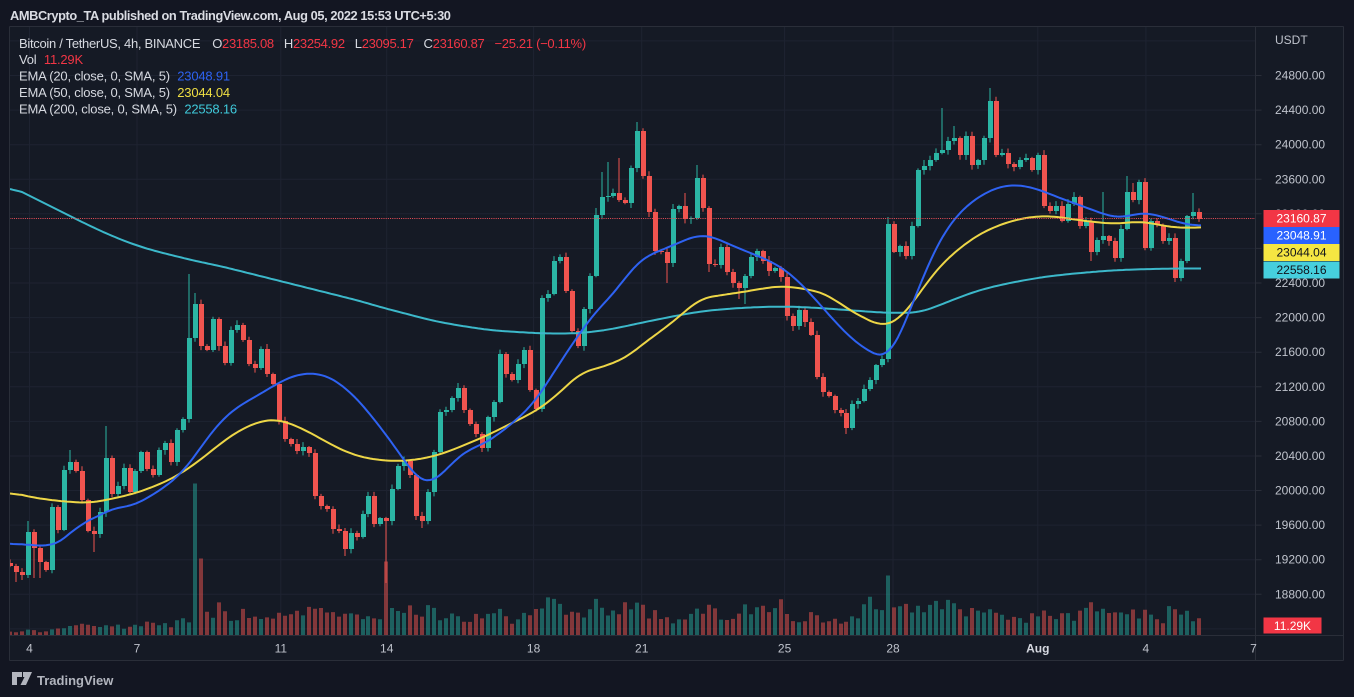 The height and width of the screenshot is (697, 1354). I want to click on svg-text: 22400.00, so click(1300, 283).